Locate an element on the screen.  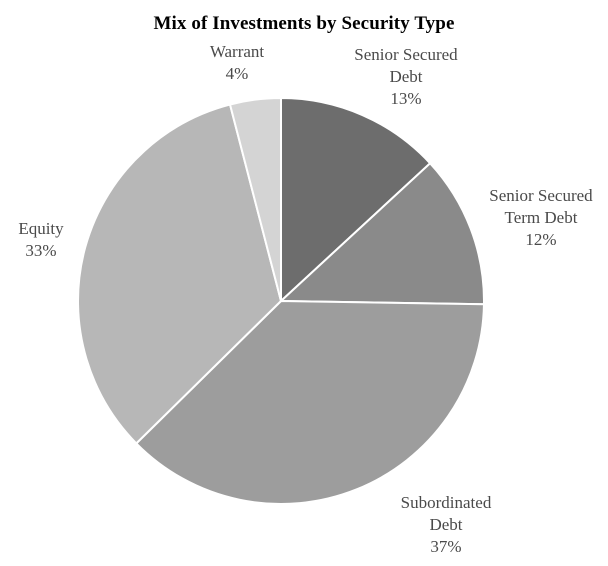
slice-label-senior-secured-term-debt: Senior Secured Term Debt 12% is located at coordinates (541, 217).